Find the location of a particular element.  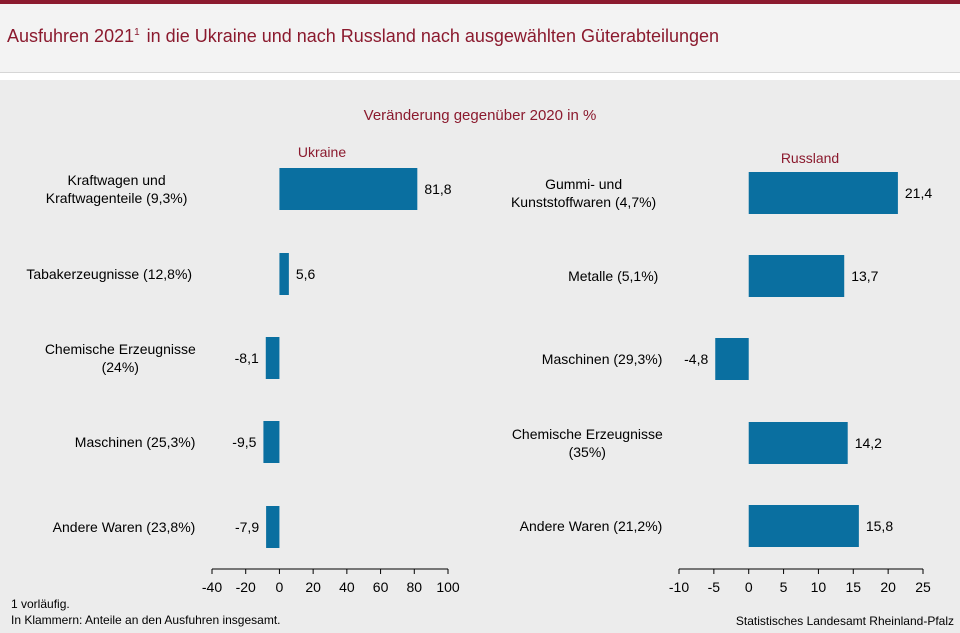

category-label-line: Kraftwagenteile (9,3%) is located at coordinates (117, 198).